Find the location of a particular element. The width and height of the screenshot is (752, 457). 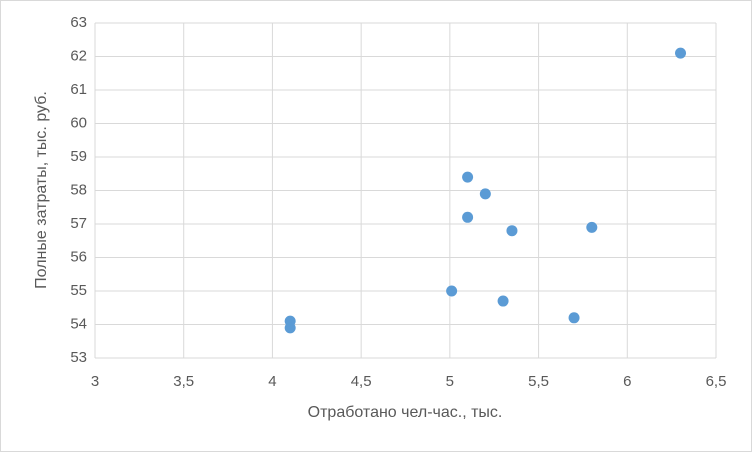

y-tick-label: 53 is located at coordinates (78, 357).